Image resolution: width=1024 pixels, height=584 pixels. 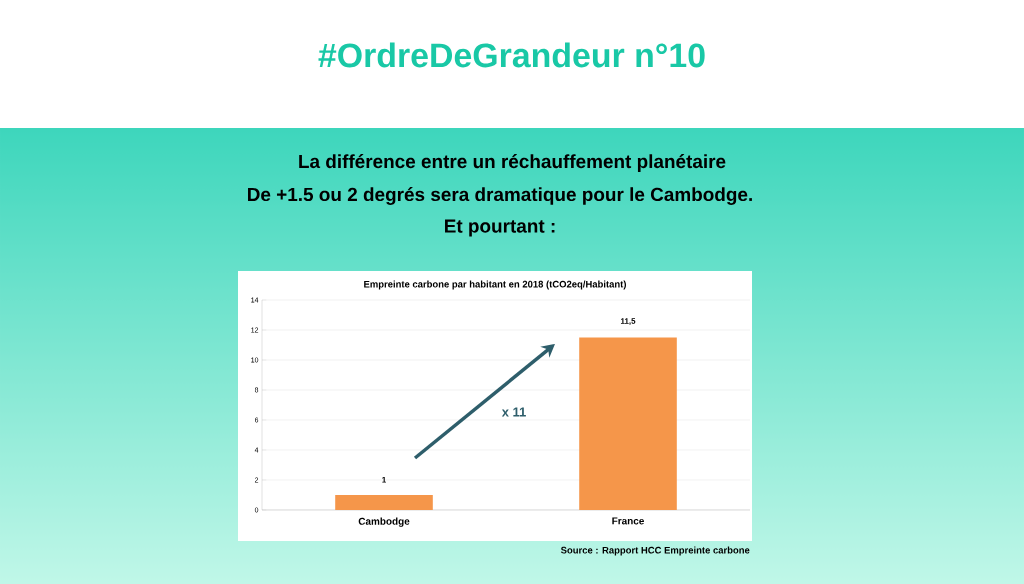 I want to click on chart-title: Empreinte carbone par habitant en 2018 (tCO2eq/Habitant), so click(x=495, y=285).